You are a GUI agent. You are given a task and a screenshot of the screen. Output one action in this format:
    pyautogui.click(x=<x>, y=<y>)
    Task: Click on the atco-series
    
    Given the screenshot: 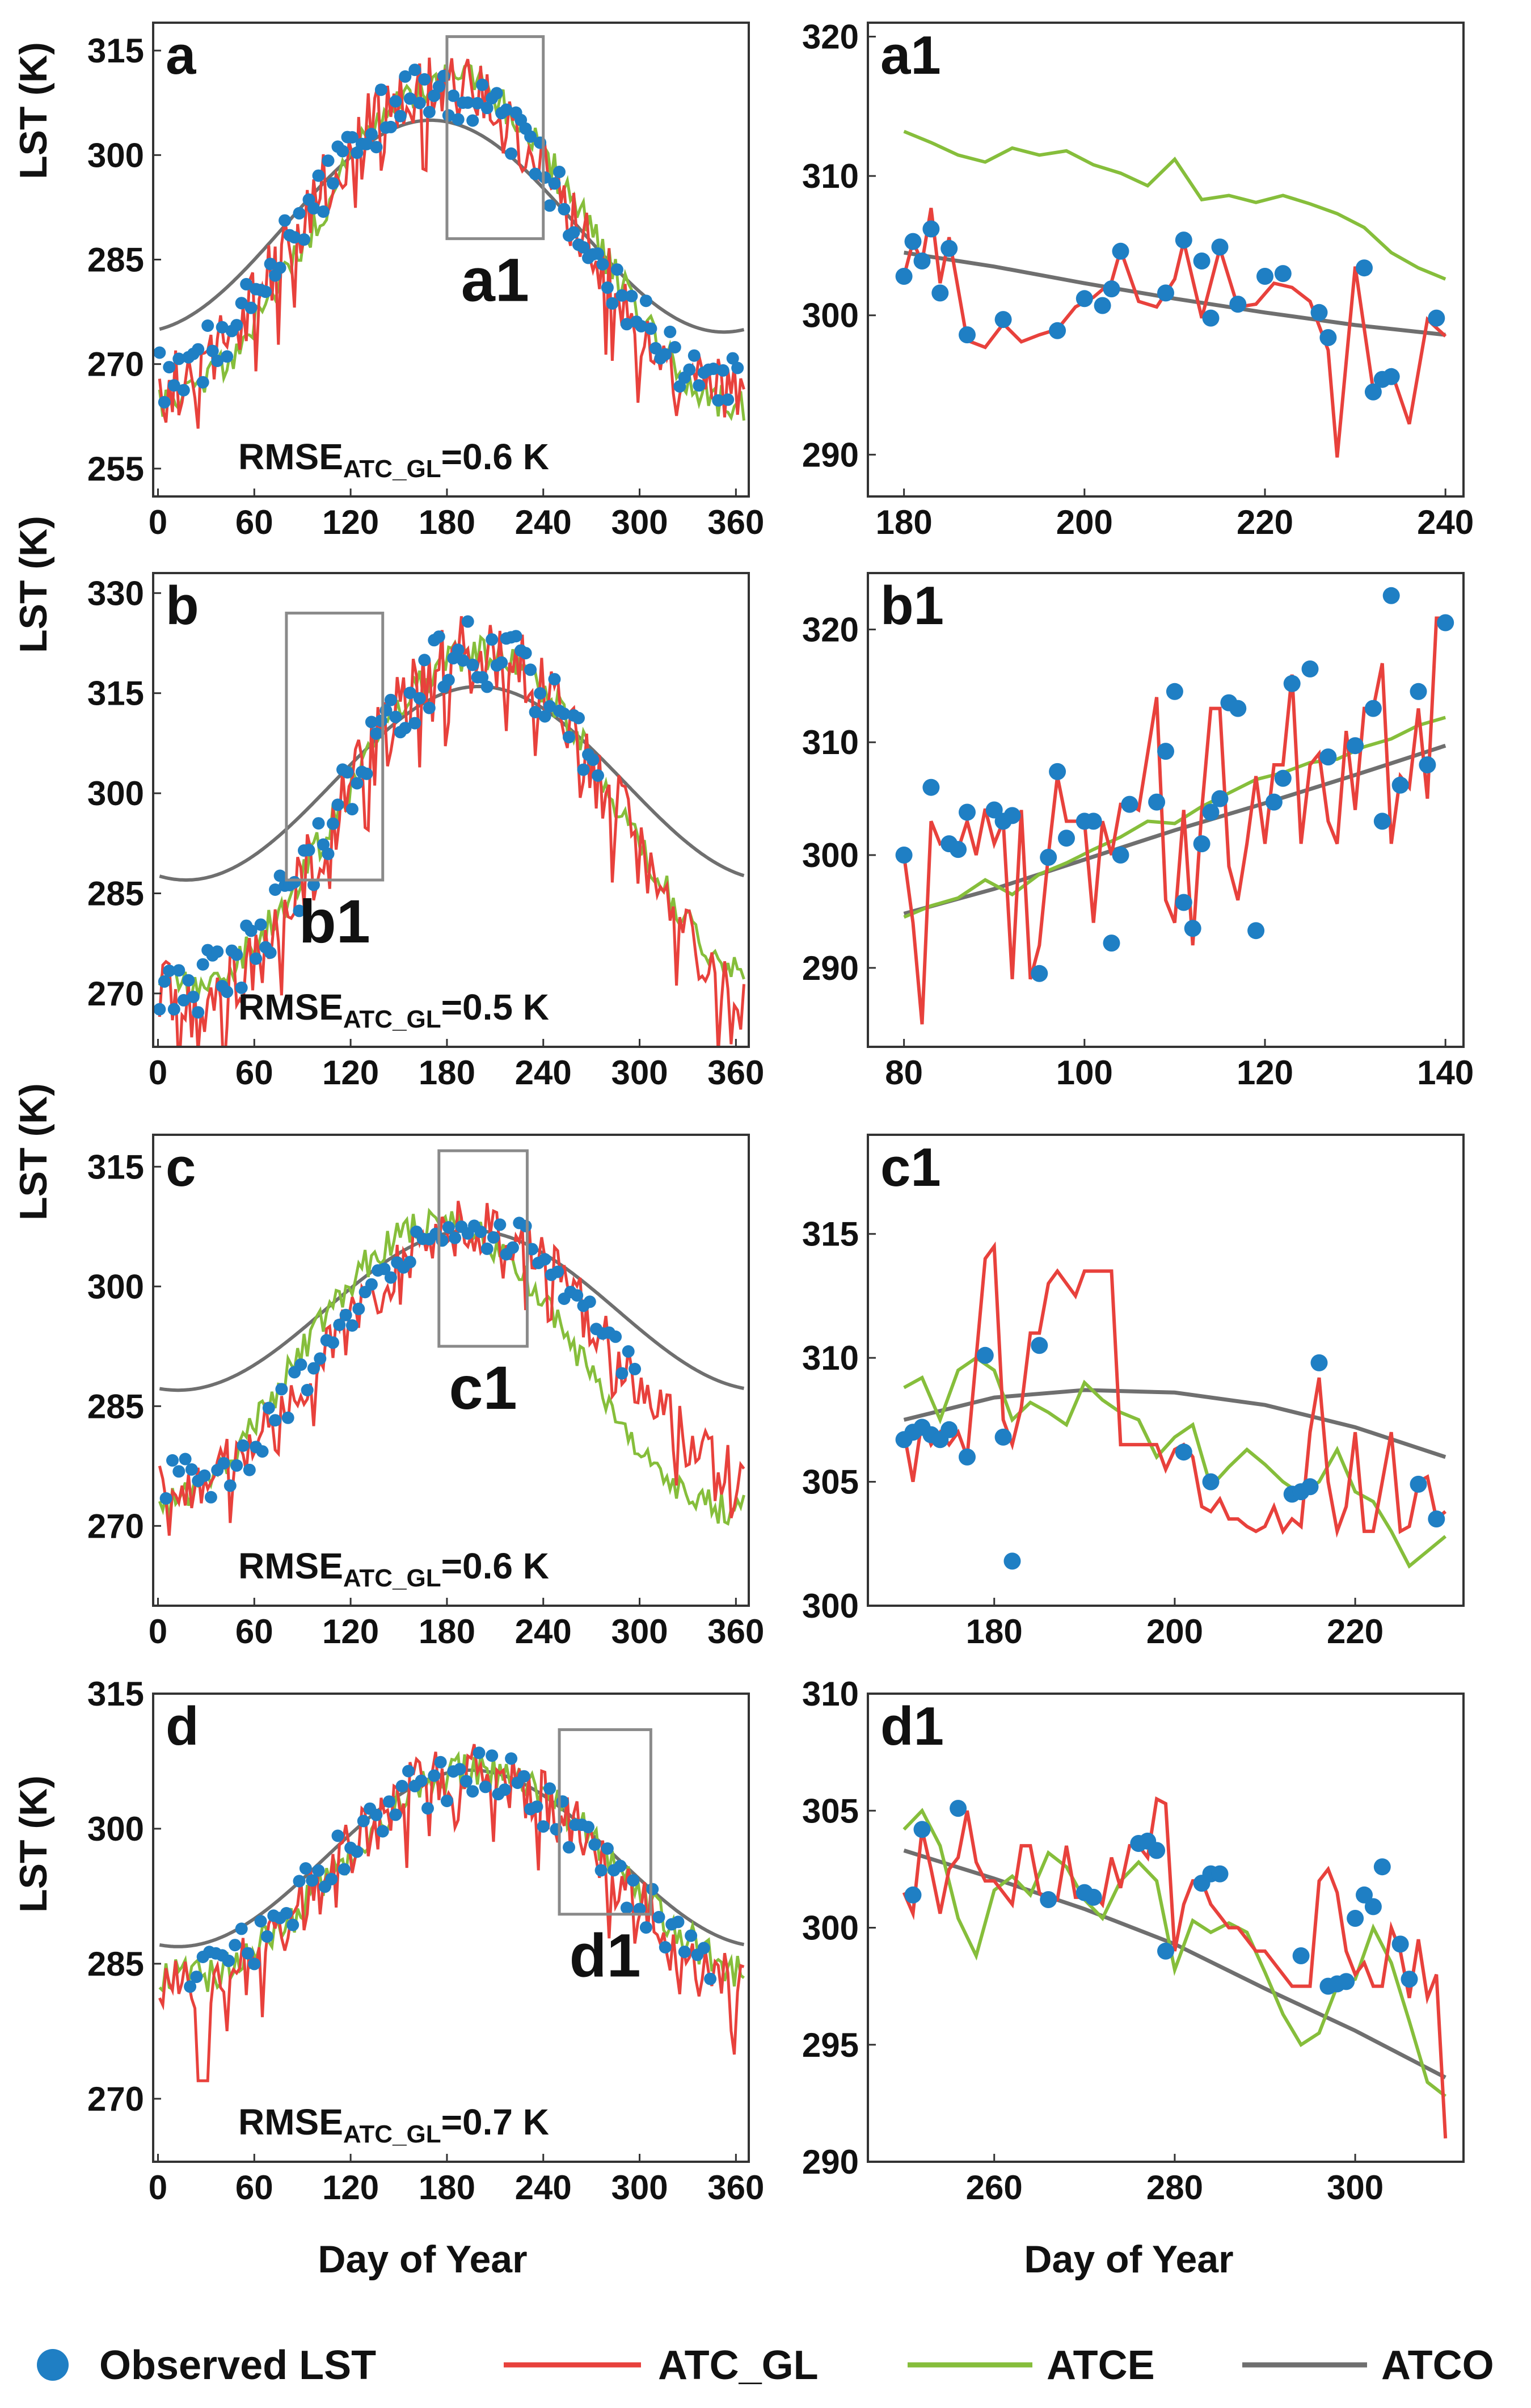 What is the action you would take?
    pyautogui.click(x=1174, y=1424)
    